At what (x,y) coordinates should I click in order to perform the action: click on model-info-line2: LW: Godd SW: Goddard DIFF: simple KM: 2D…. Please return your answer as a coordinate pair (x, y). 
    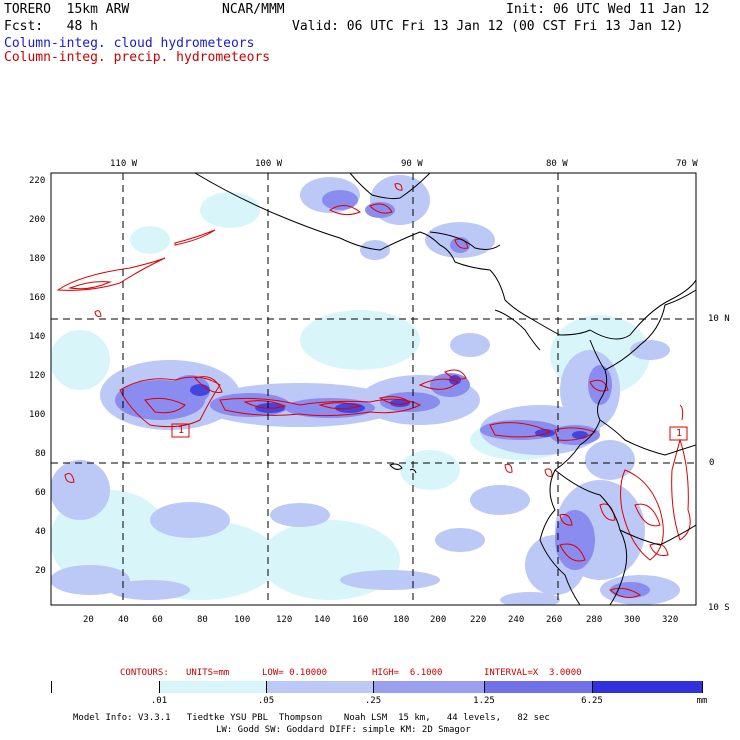
    Looking at the image, I should click on (343, 730).